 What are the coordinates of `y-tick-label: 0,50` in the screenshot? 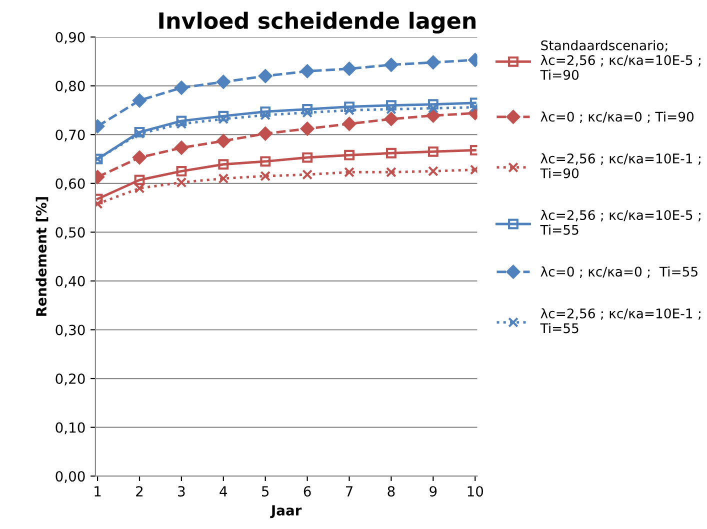 It's located at (70, 233).